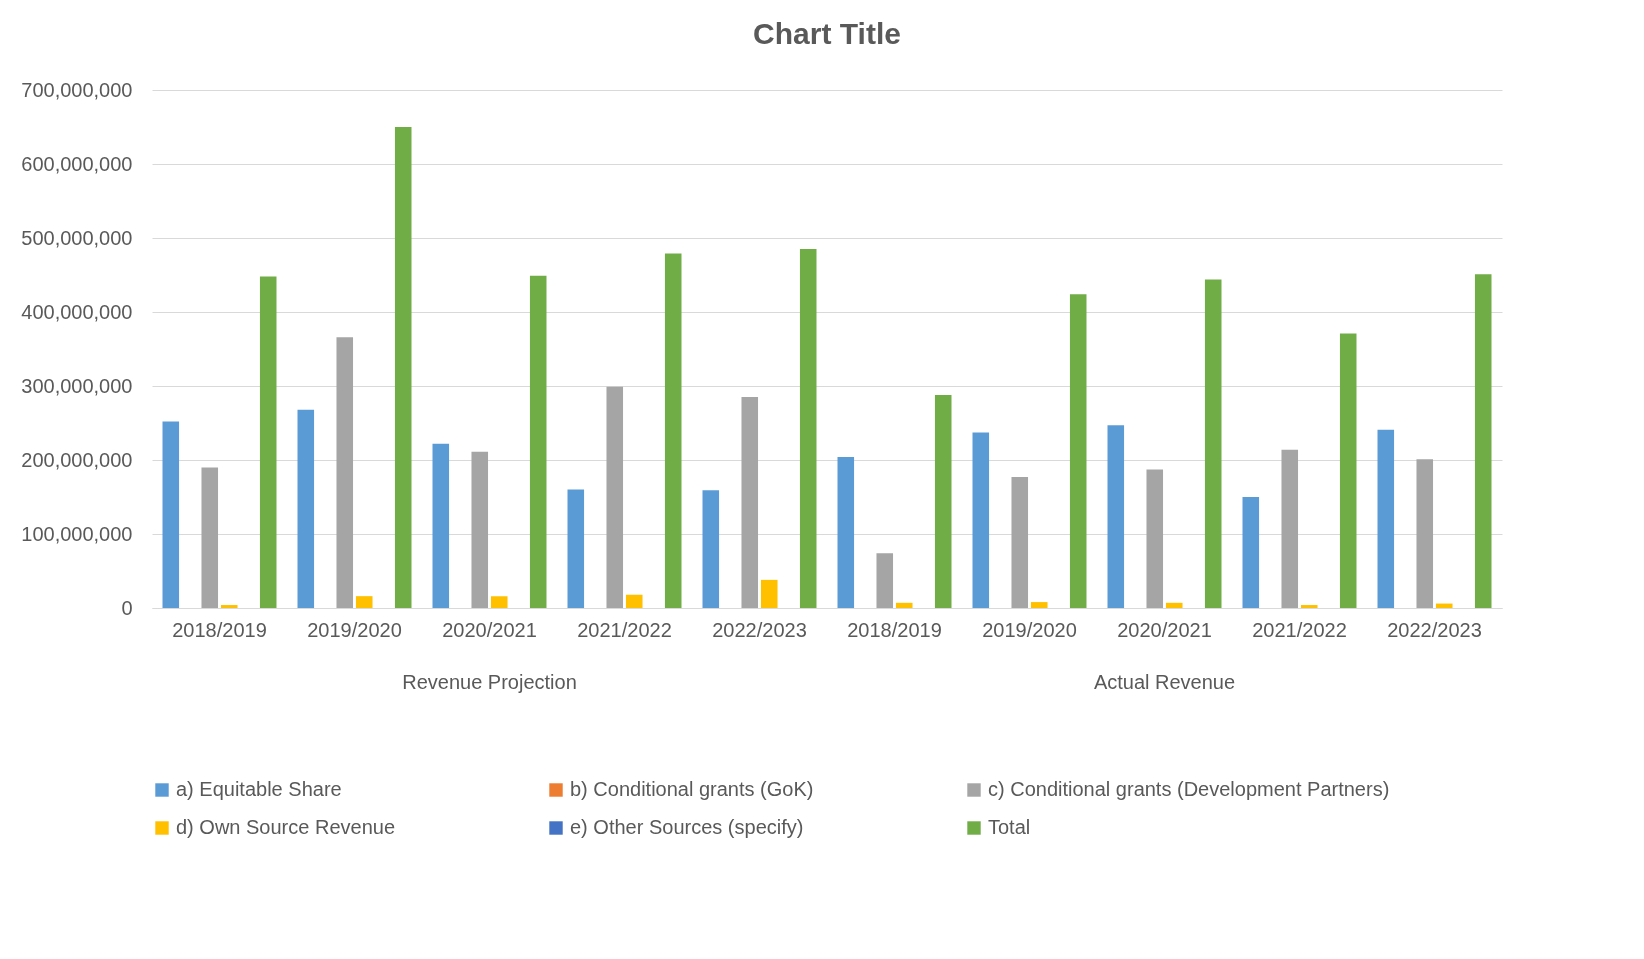  What do you see at coordinates (259, 789) in the screenshot?
I see `legend-label: a) Equitable Share` at bounding box center [259, 789].